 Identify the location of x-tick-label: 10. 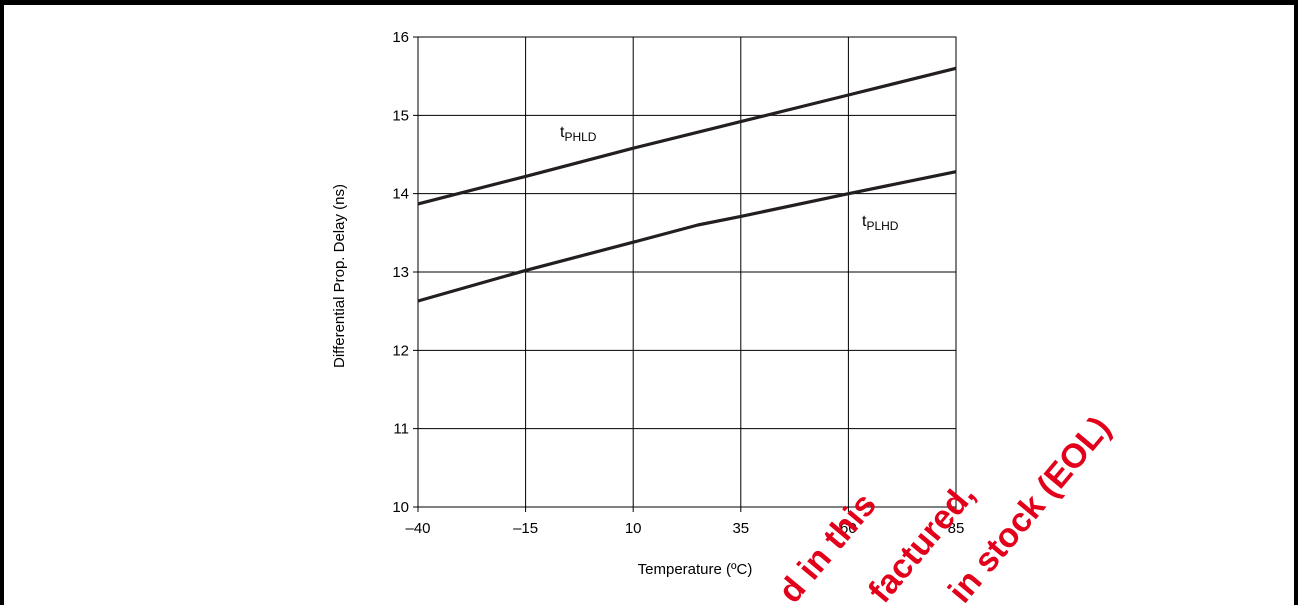
(633, 528).